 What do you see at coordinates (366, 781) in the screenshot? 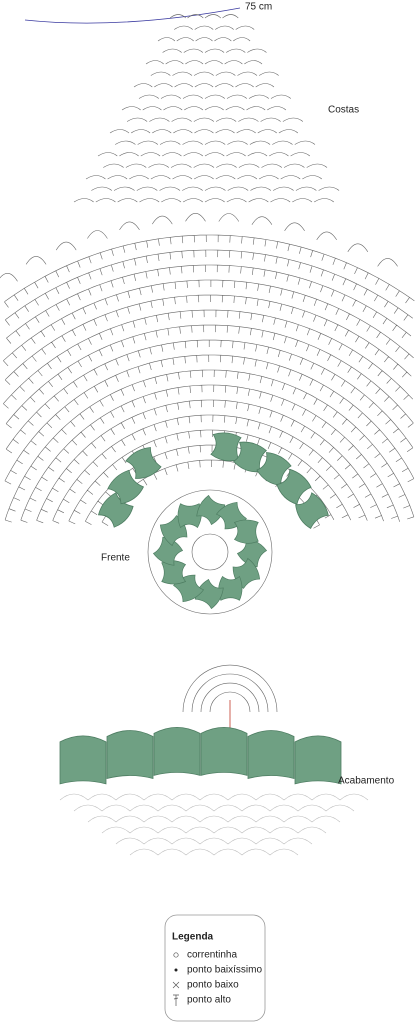
I see `finishing-label: Acabamento` at bounding box center [366, 781].